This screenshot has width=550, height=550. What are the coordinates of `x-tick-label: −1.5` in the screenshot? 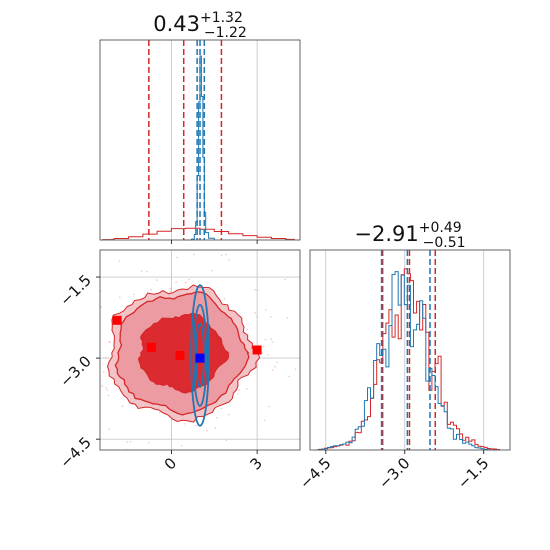 It's located at (473, 473).